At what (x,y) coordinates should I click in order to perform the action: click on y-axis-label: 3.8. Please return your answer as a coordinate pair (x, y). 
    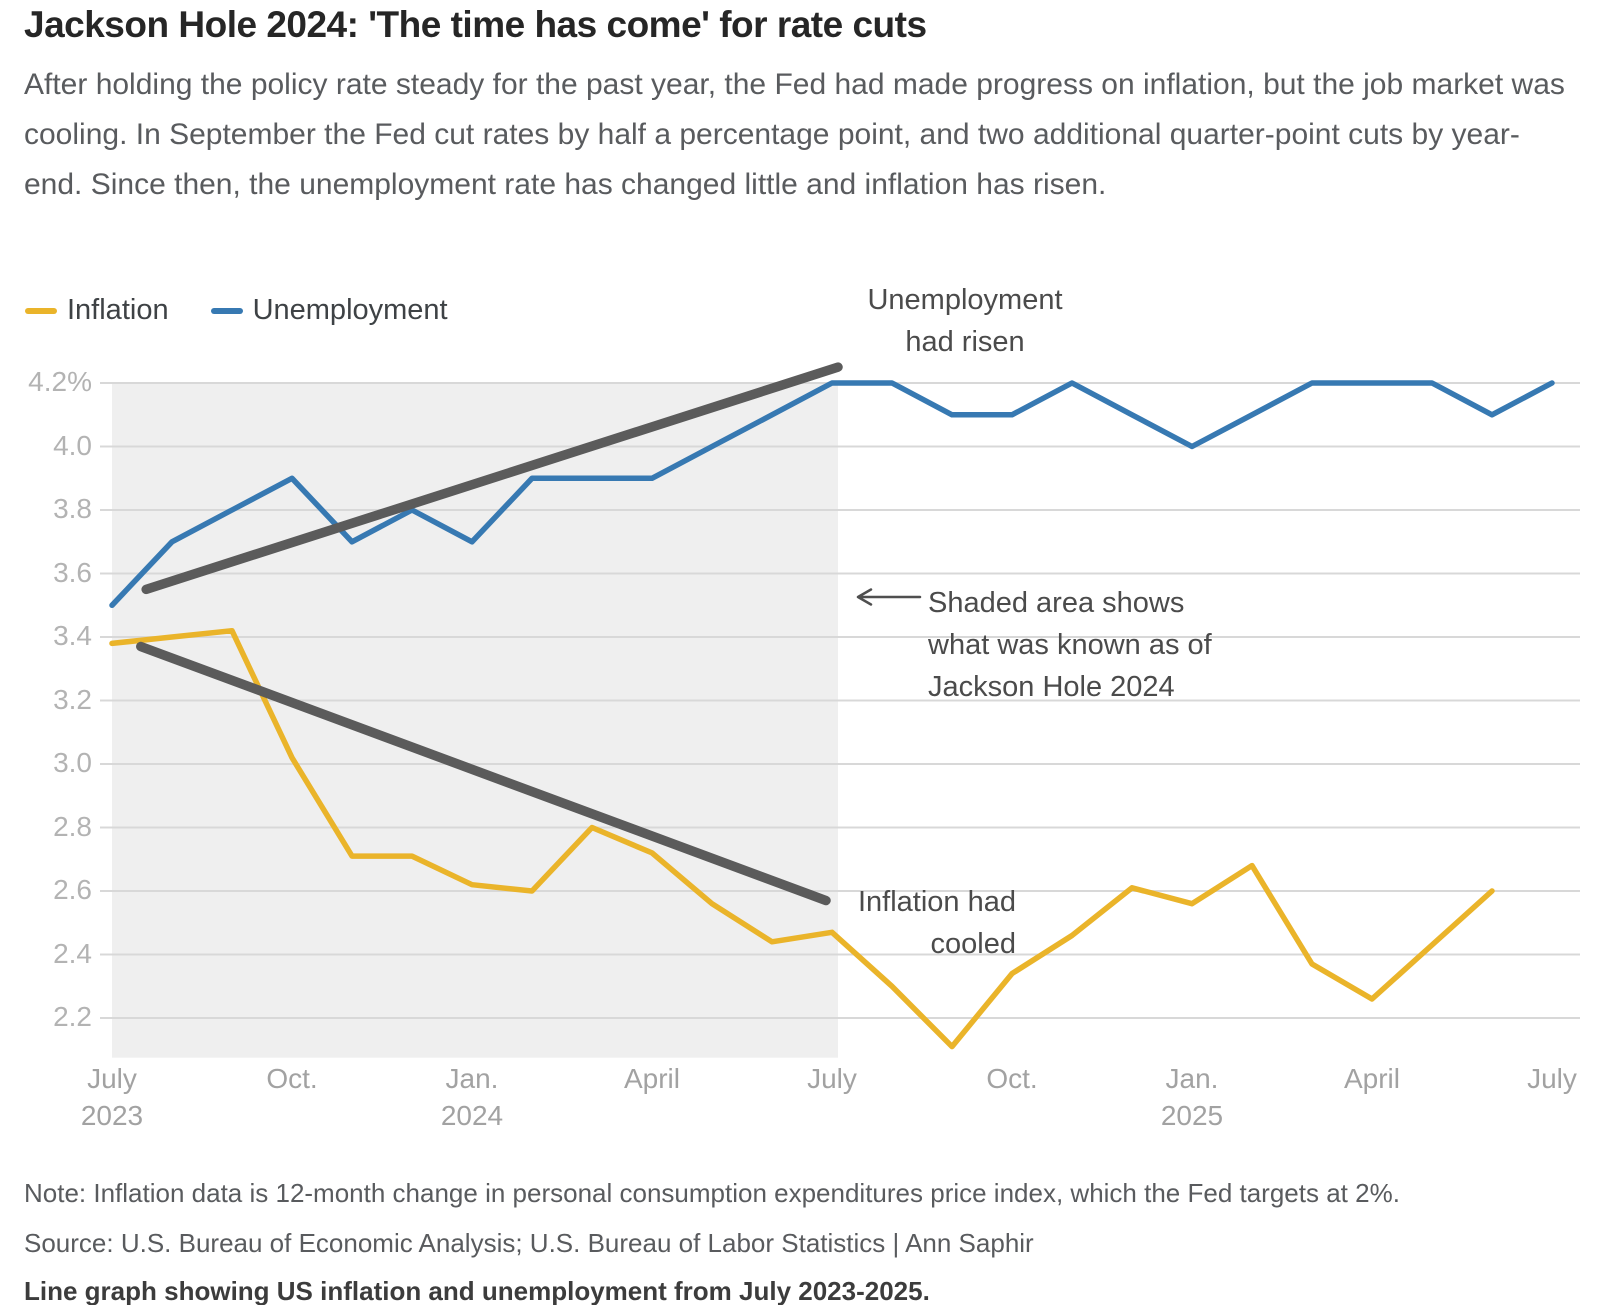
    Looking at the image, I should click on (72, 508).